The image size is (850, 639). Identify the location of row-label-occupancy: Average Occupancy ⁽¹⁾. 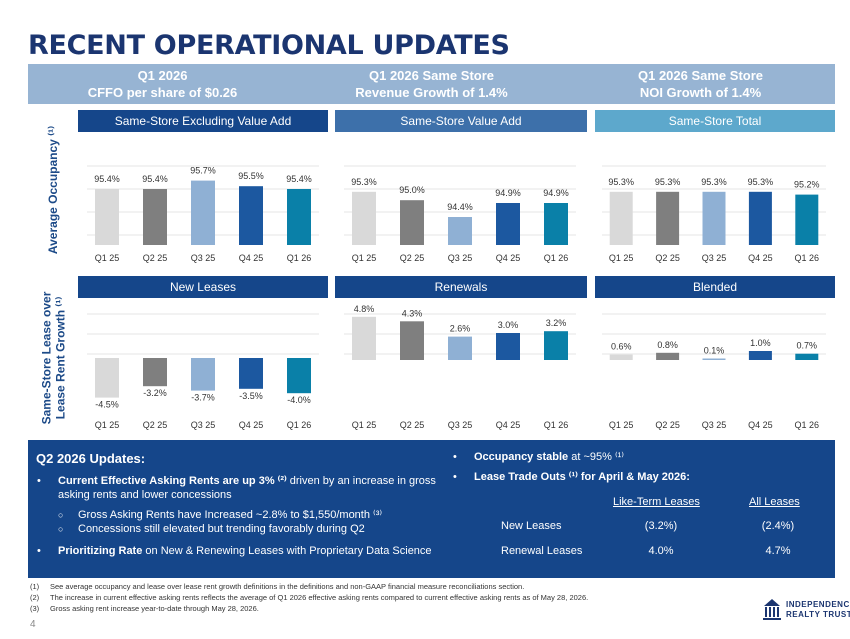
(53, 190).